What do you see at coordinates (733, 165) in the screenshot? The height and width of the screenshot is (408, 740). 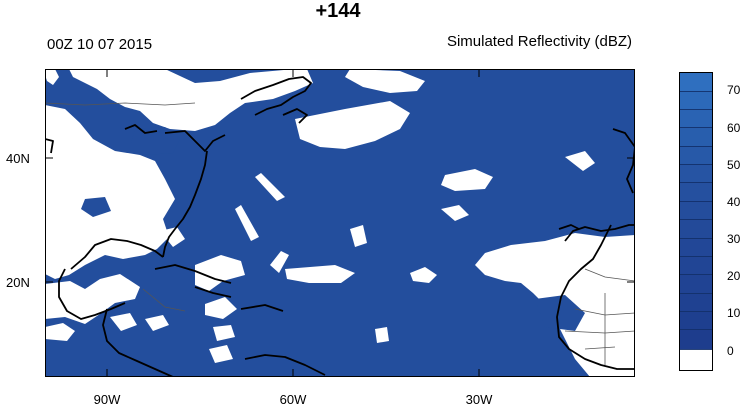 I see `legend-tick-50: 50` at bounding box center [733, 165].